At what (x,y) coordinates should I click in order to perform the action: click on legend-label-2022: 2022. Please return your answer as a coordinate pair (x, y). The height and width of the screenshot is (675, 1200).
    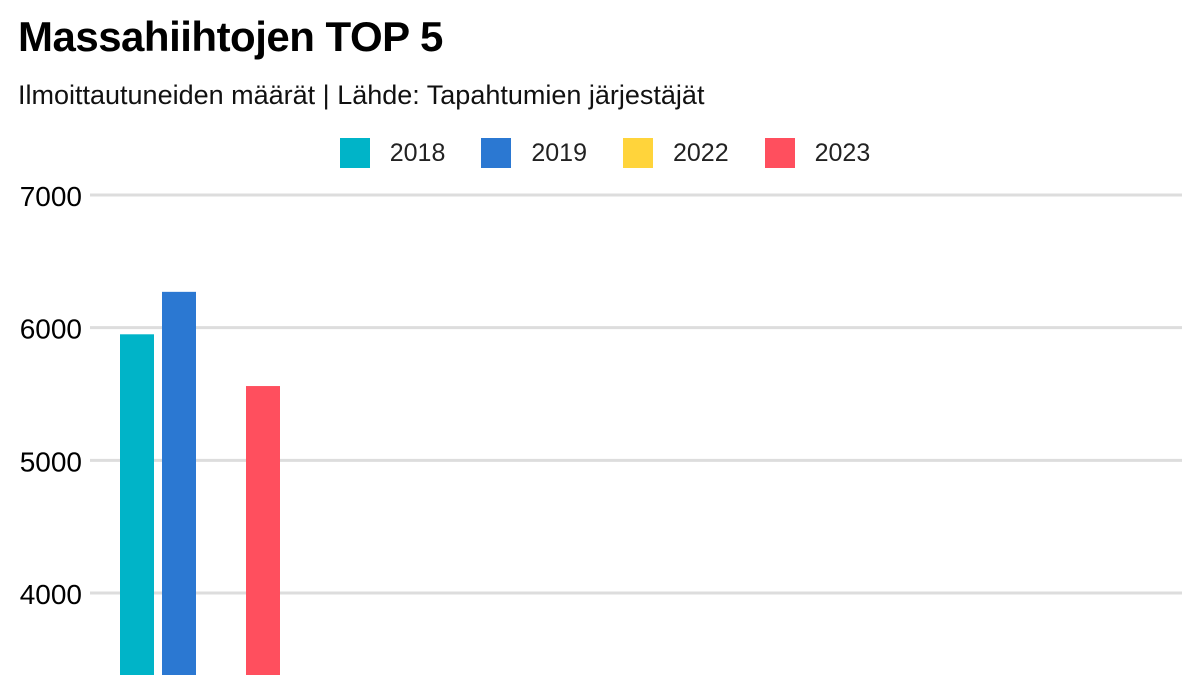
    Looking at the image, I should click on (701, 152).